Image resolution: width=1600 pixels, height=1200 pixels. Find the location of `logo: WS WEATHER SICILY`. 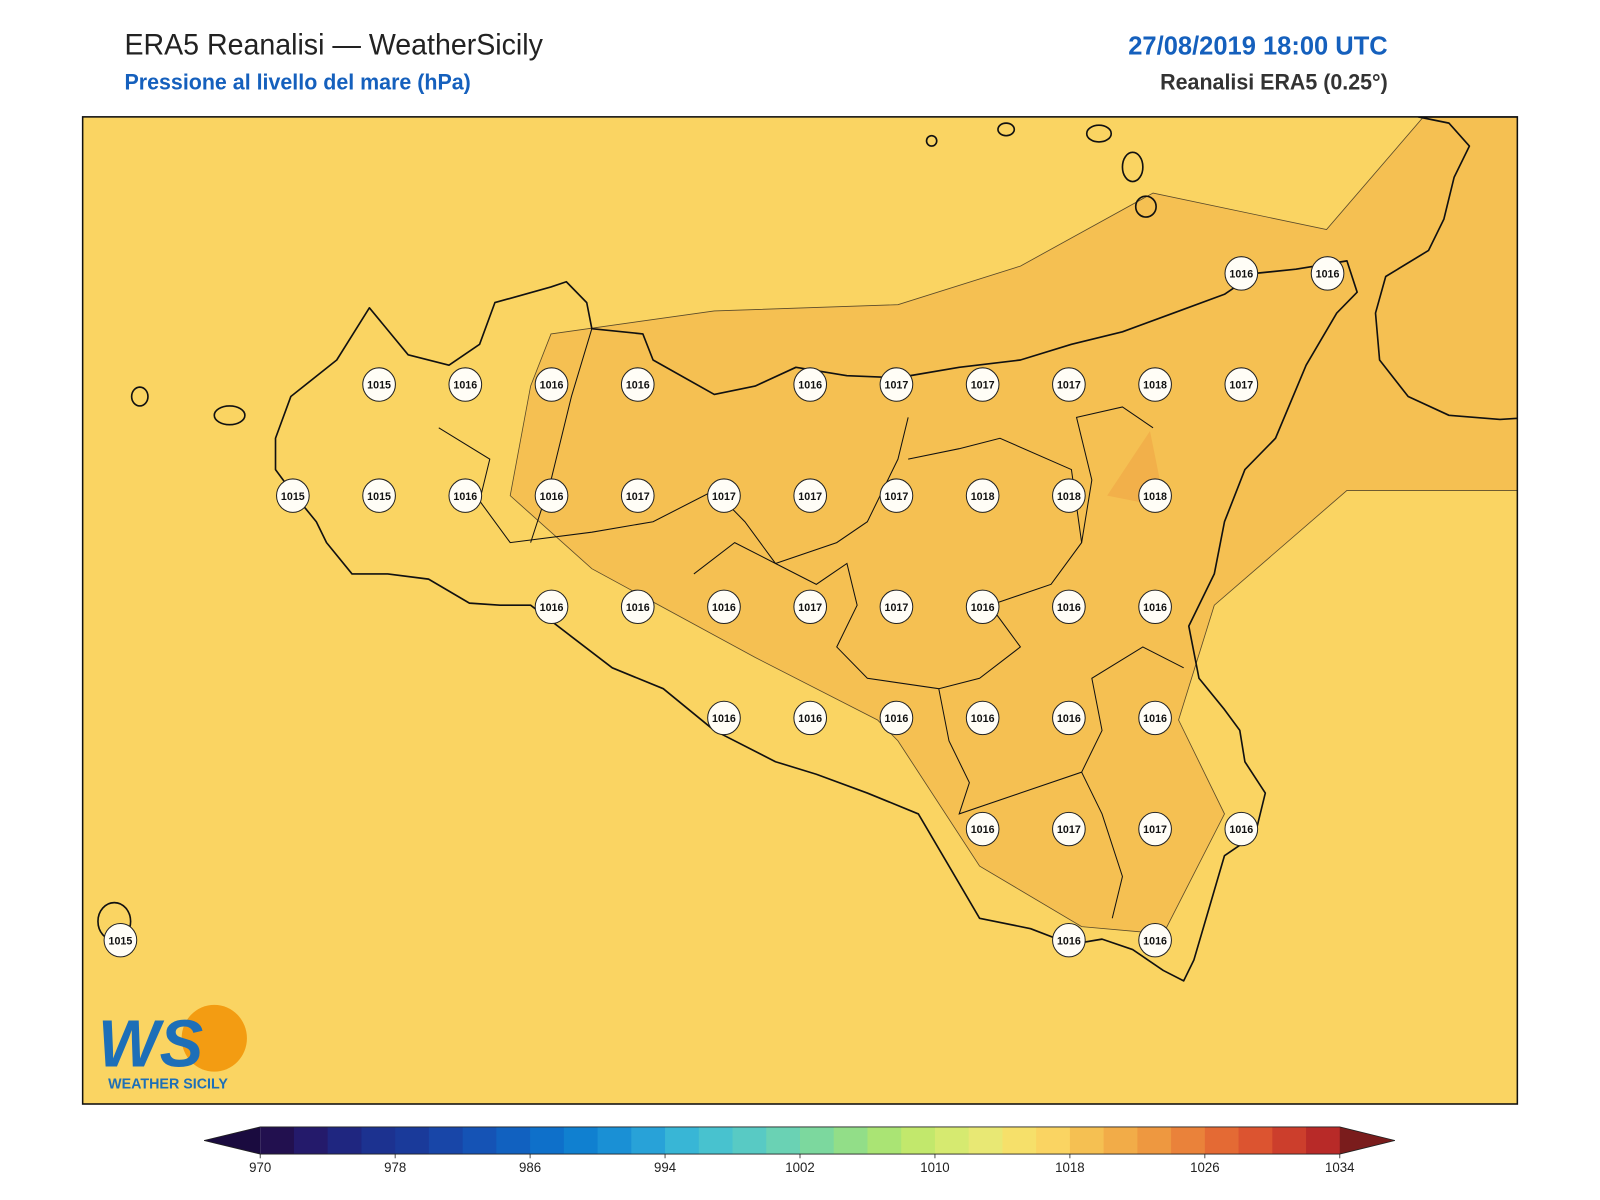

logo: WS WEATHER SICILY is located at coordinates (172, 1048).